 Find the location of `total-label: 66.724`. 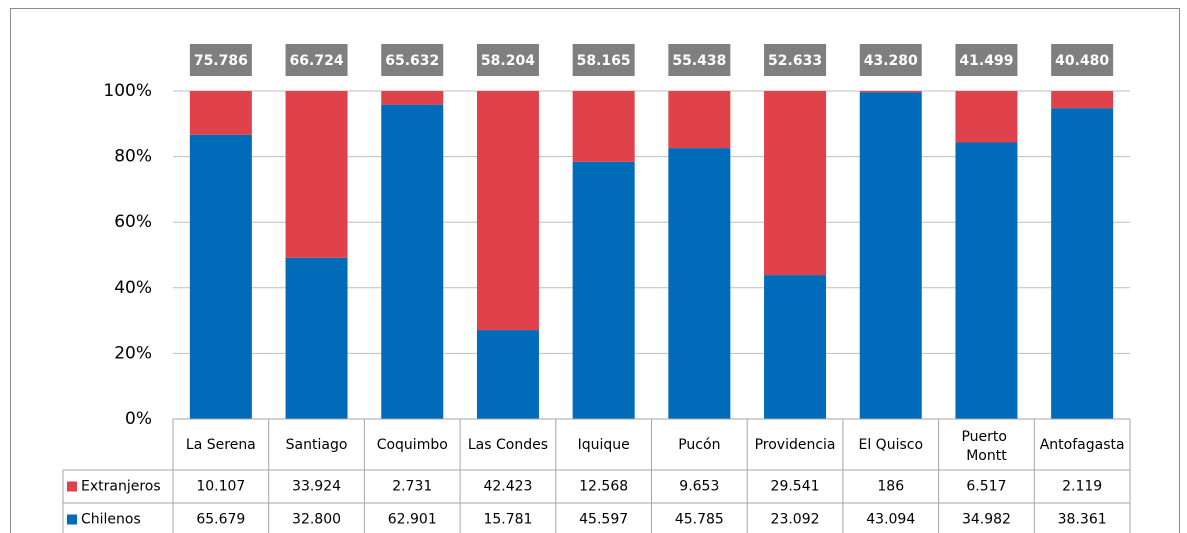

total-label: 66.724 is located at coordinates (317, 61).